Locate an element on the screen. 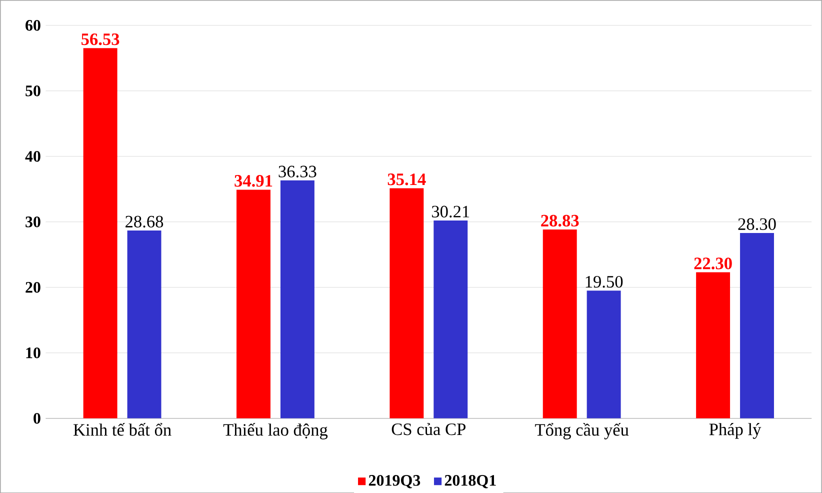 The image size is (822, 493). data-label: 36.33 is located at coordinates (297, 172).